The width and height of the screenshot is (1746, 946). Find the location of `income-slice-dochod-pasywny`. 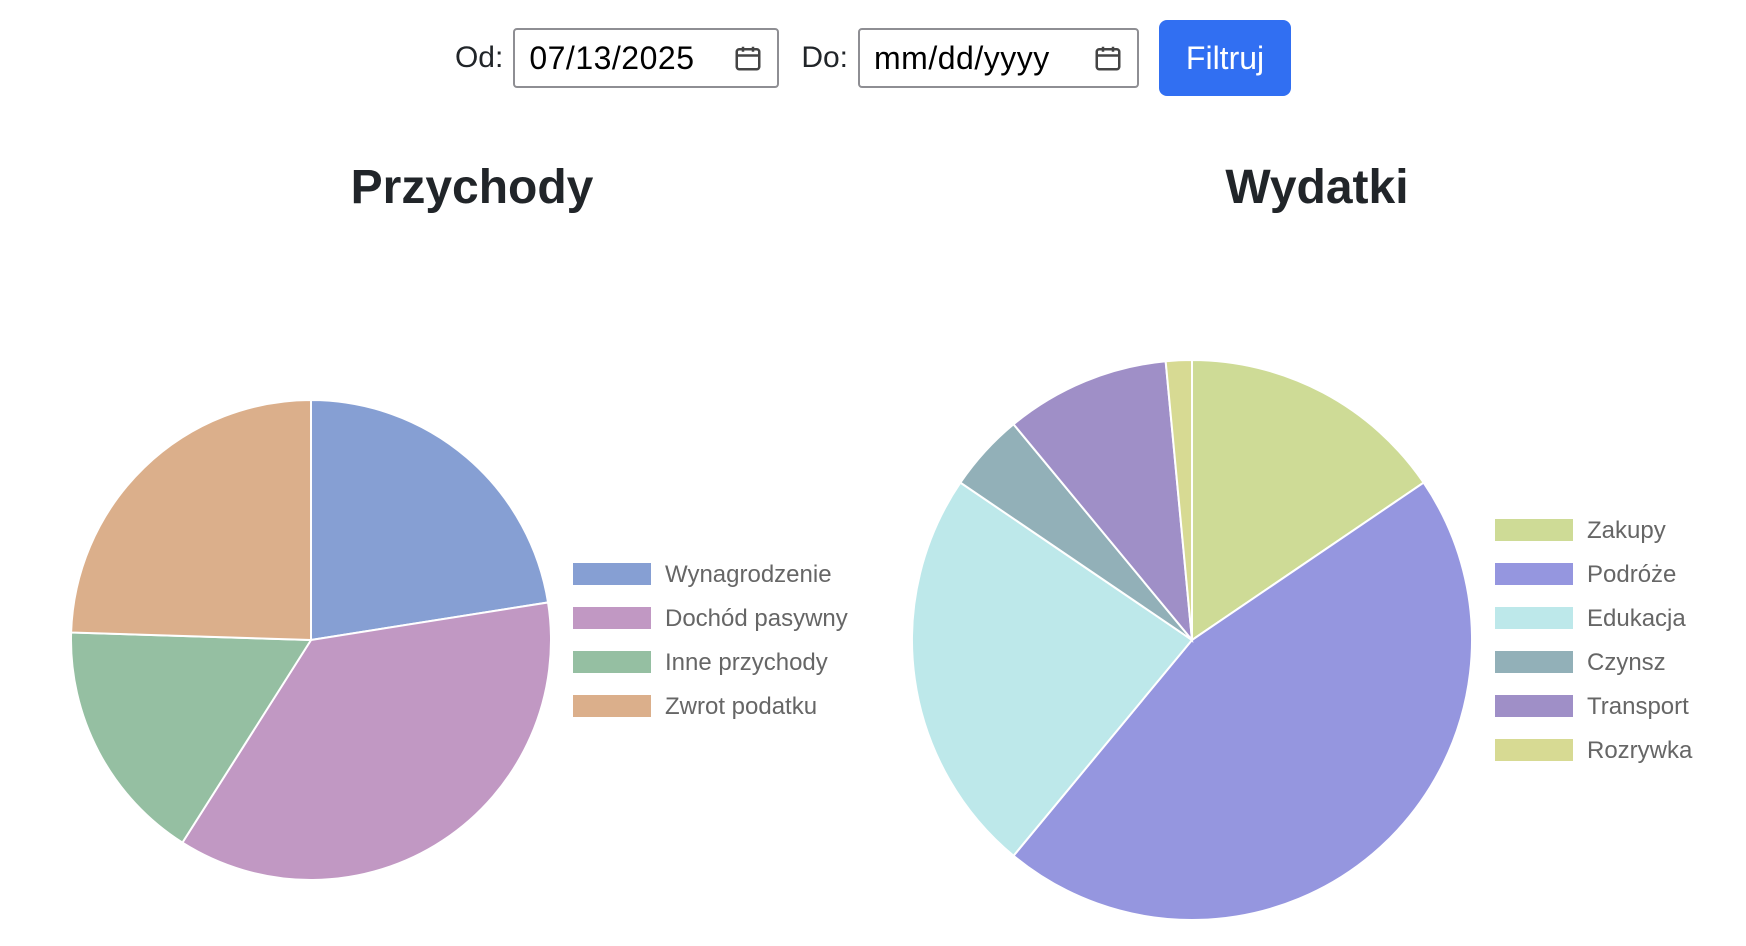

income-slice-dochod-pasywny is located at coordinates (366, 741).